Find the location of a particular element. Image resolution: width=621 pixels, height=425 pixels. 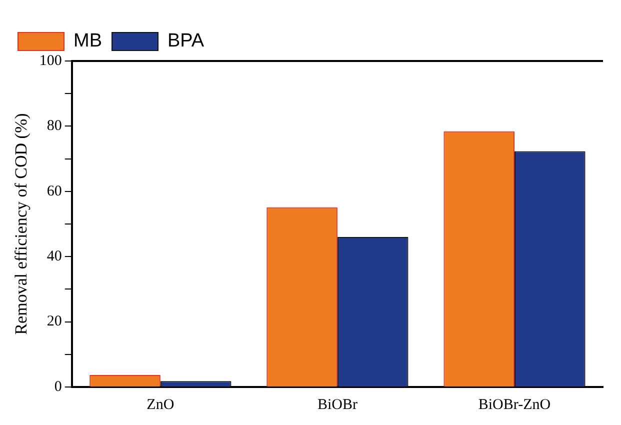

y-tick-label: 100 is located at coordinates (50, 60).